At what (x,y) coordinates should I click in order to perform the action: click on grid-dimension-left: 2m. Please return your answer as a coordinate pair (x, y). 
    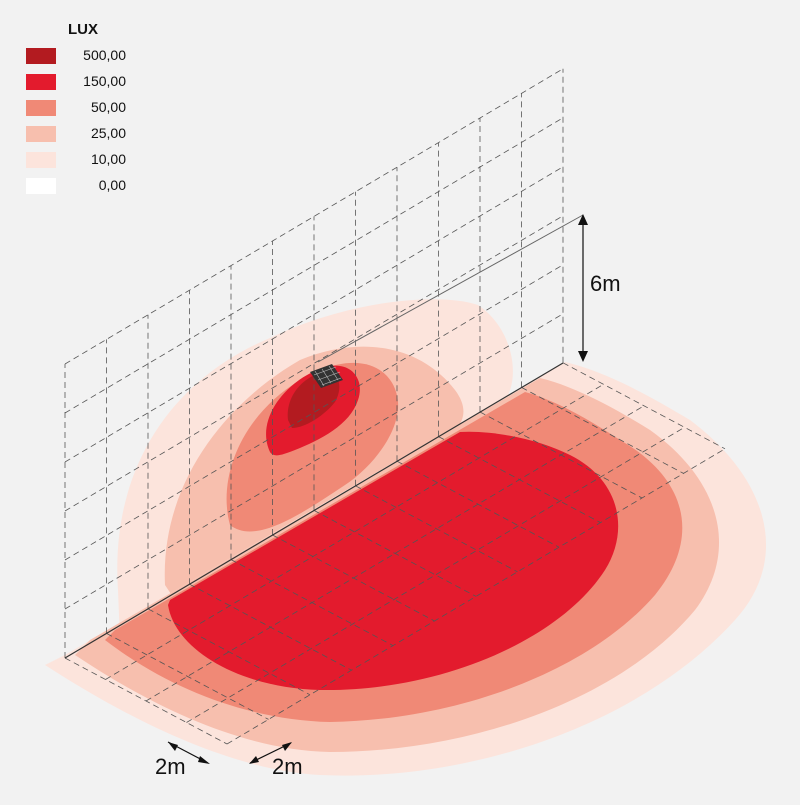
    Looking at the image, I should click on (182, 760).